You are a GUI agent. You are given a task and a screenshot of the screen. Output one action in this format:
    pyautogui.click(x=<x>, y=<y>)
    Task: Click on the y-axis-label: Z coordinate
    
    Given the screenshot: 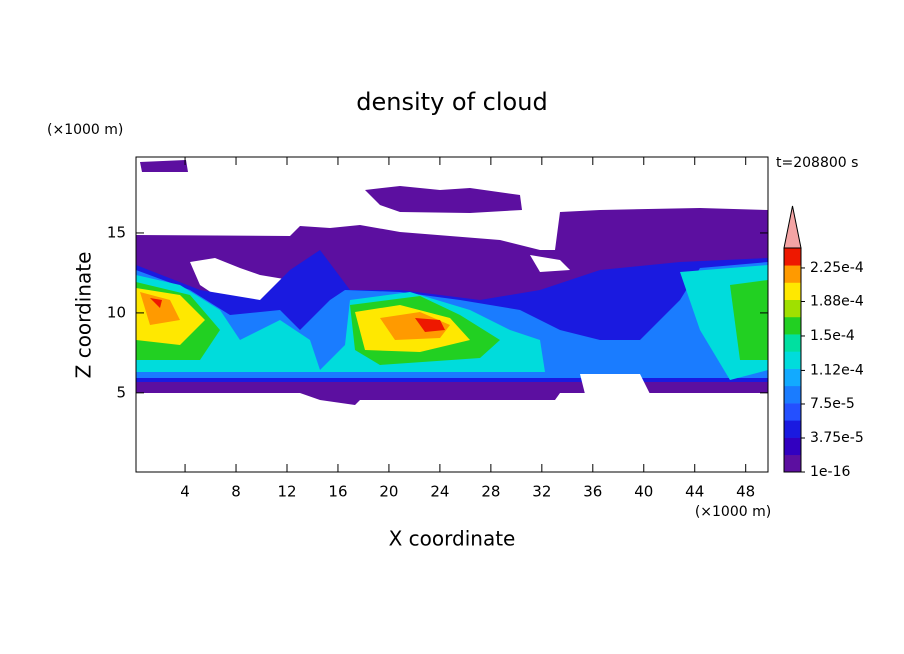 What is the action you would take?
    pyautogui.click(x=84, y=315)
    